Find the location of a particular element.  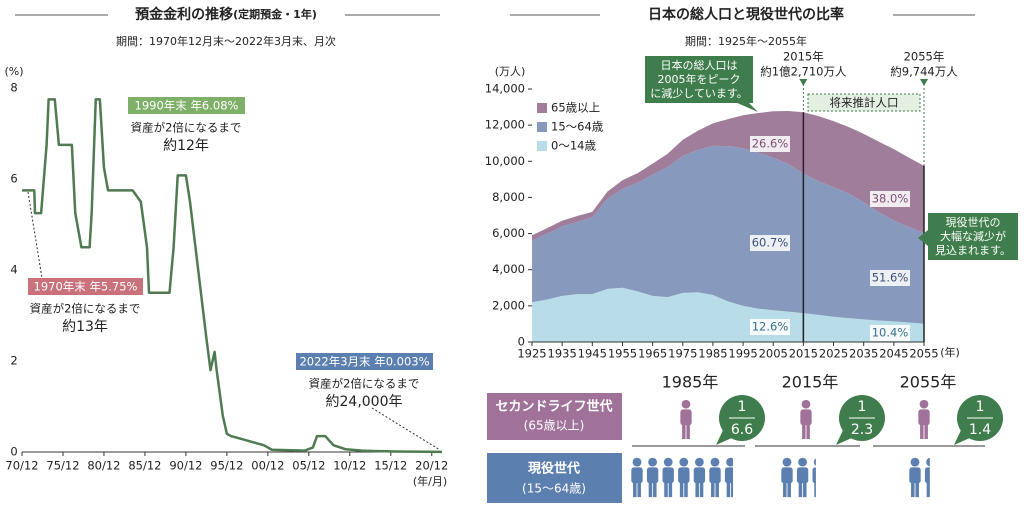

elder-box is located at coordinates (554, 416).